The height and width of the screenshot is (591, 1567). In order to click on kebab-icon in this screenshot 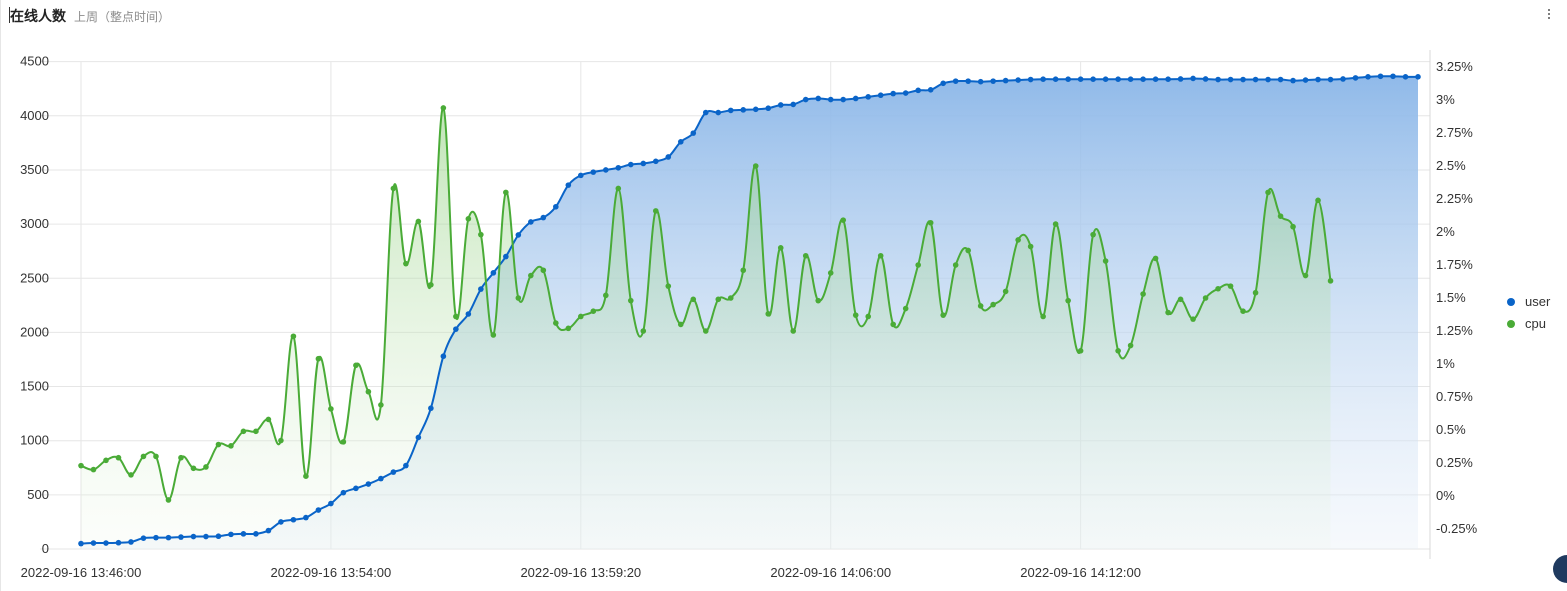, I will do `click(1549, 16)`.